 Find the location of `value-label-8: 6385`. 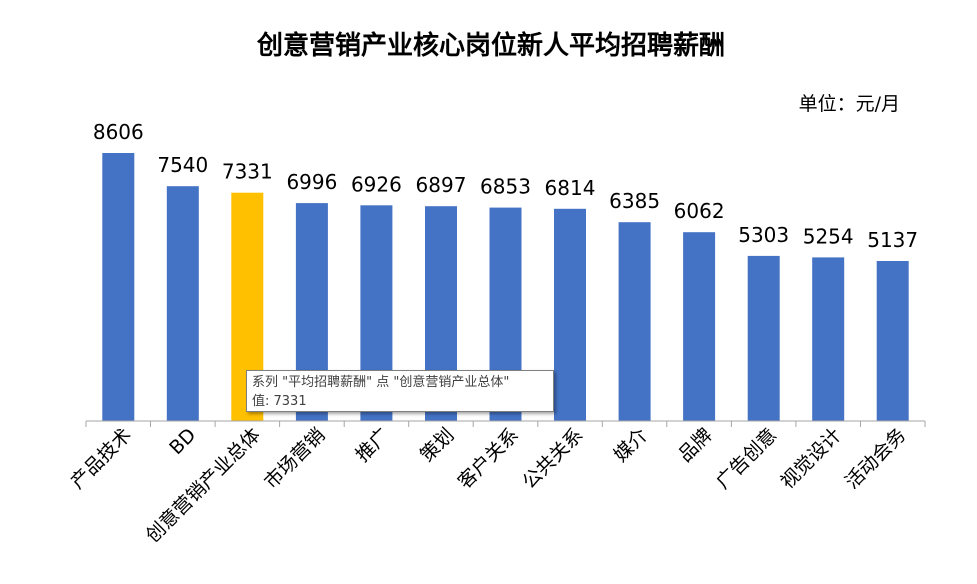

value-label-8: 6385 is located at coordinates (634, 201).